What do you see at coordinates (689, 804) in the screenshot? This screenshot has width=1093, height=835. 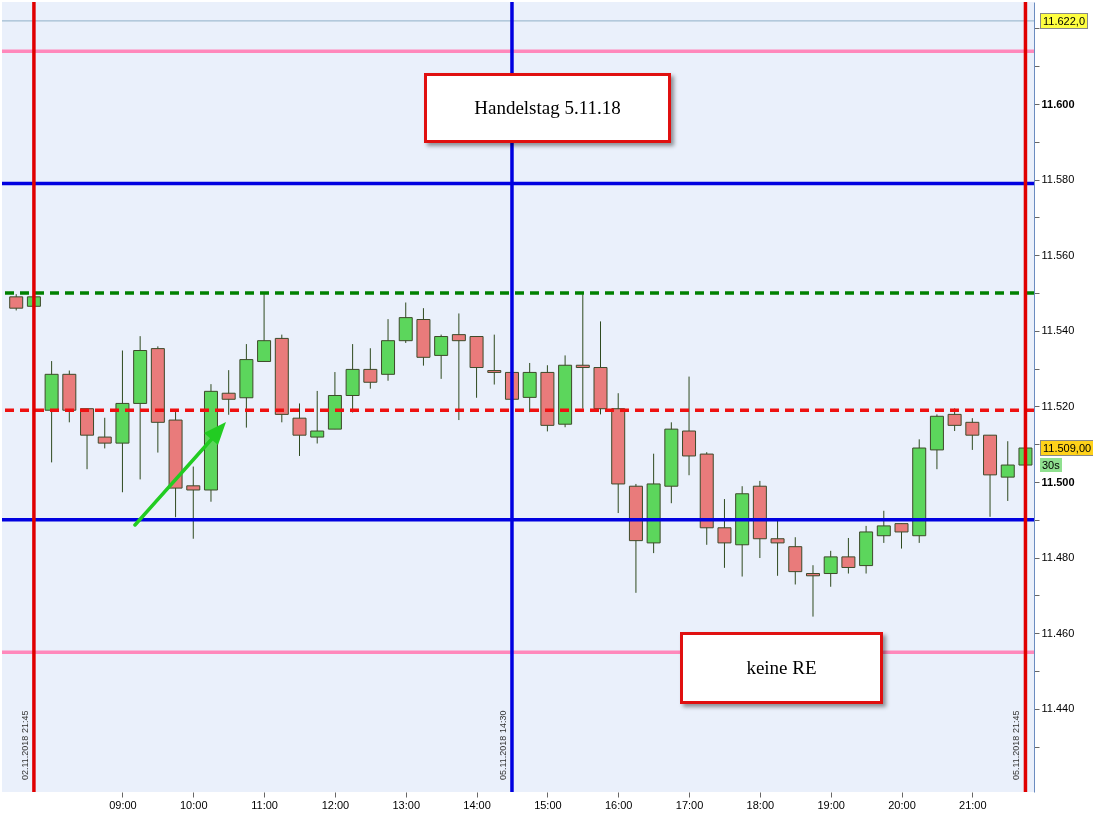 I see `x-tick-label: 17:00` at bounding box center [689, 804].